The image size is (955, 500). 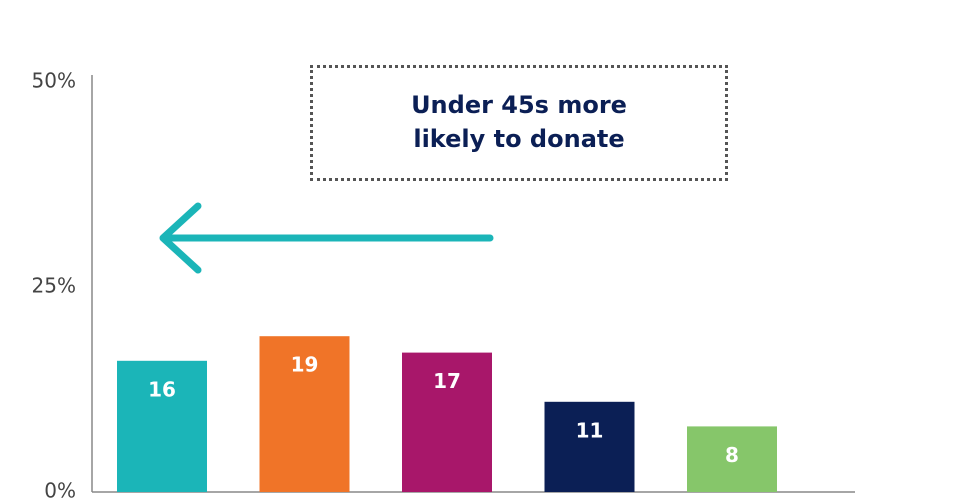 What do you see at coordinates (54, 81) in the screenshot?
I see `y-tick-label: 50%` at bounding box center [54, 81].